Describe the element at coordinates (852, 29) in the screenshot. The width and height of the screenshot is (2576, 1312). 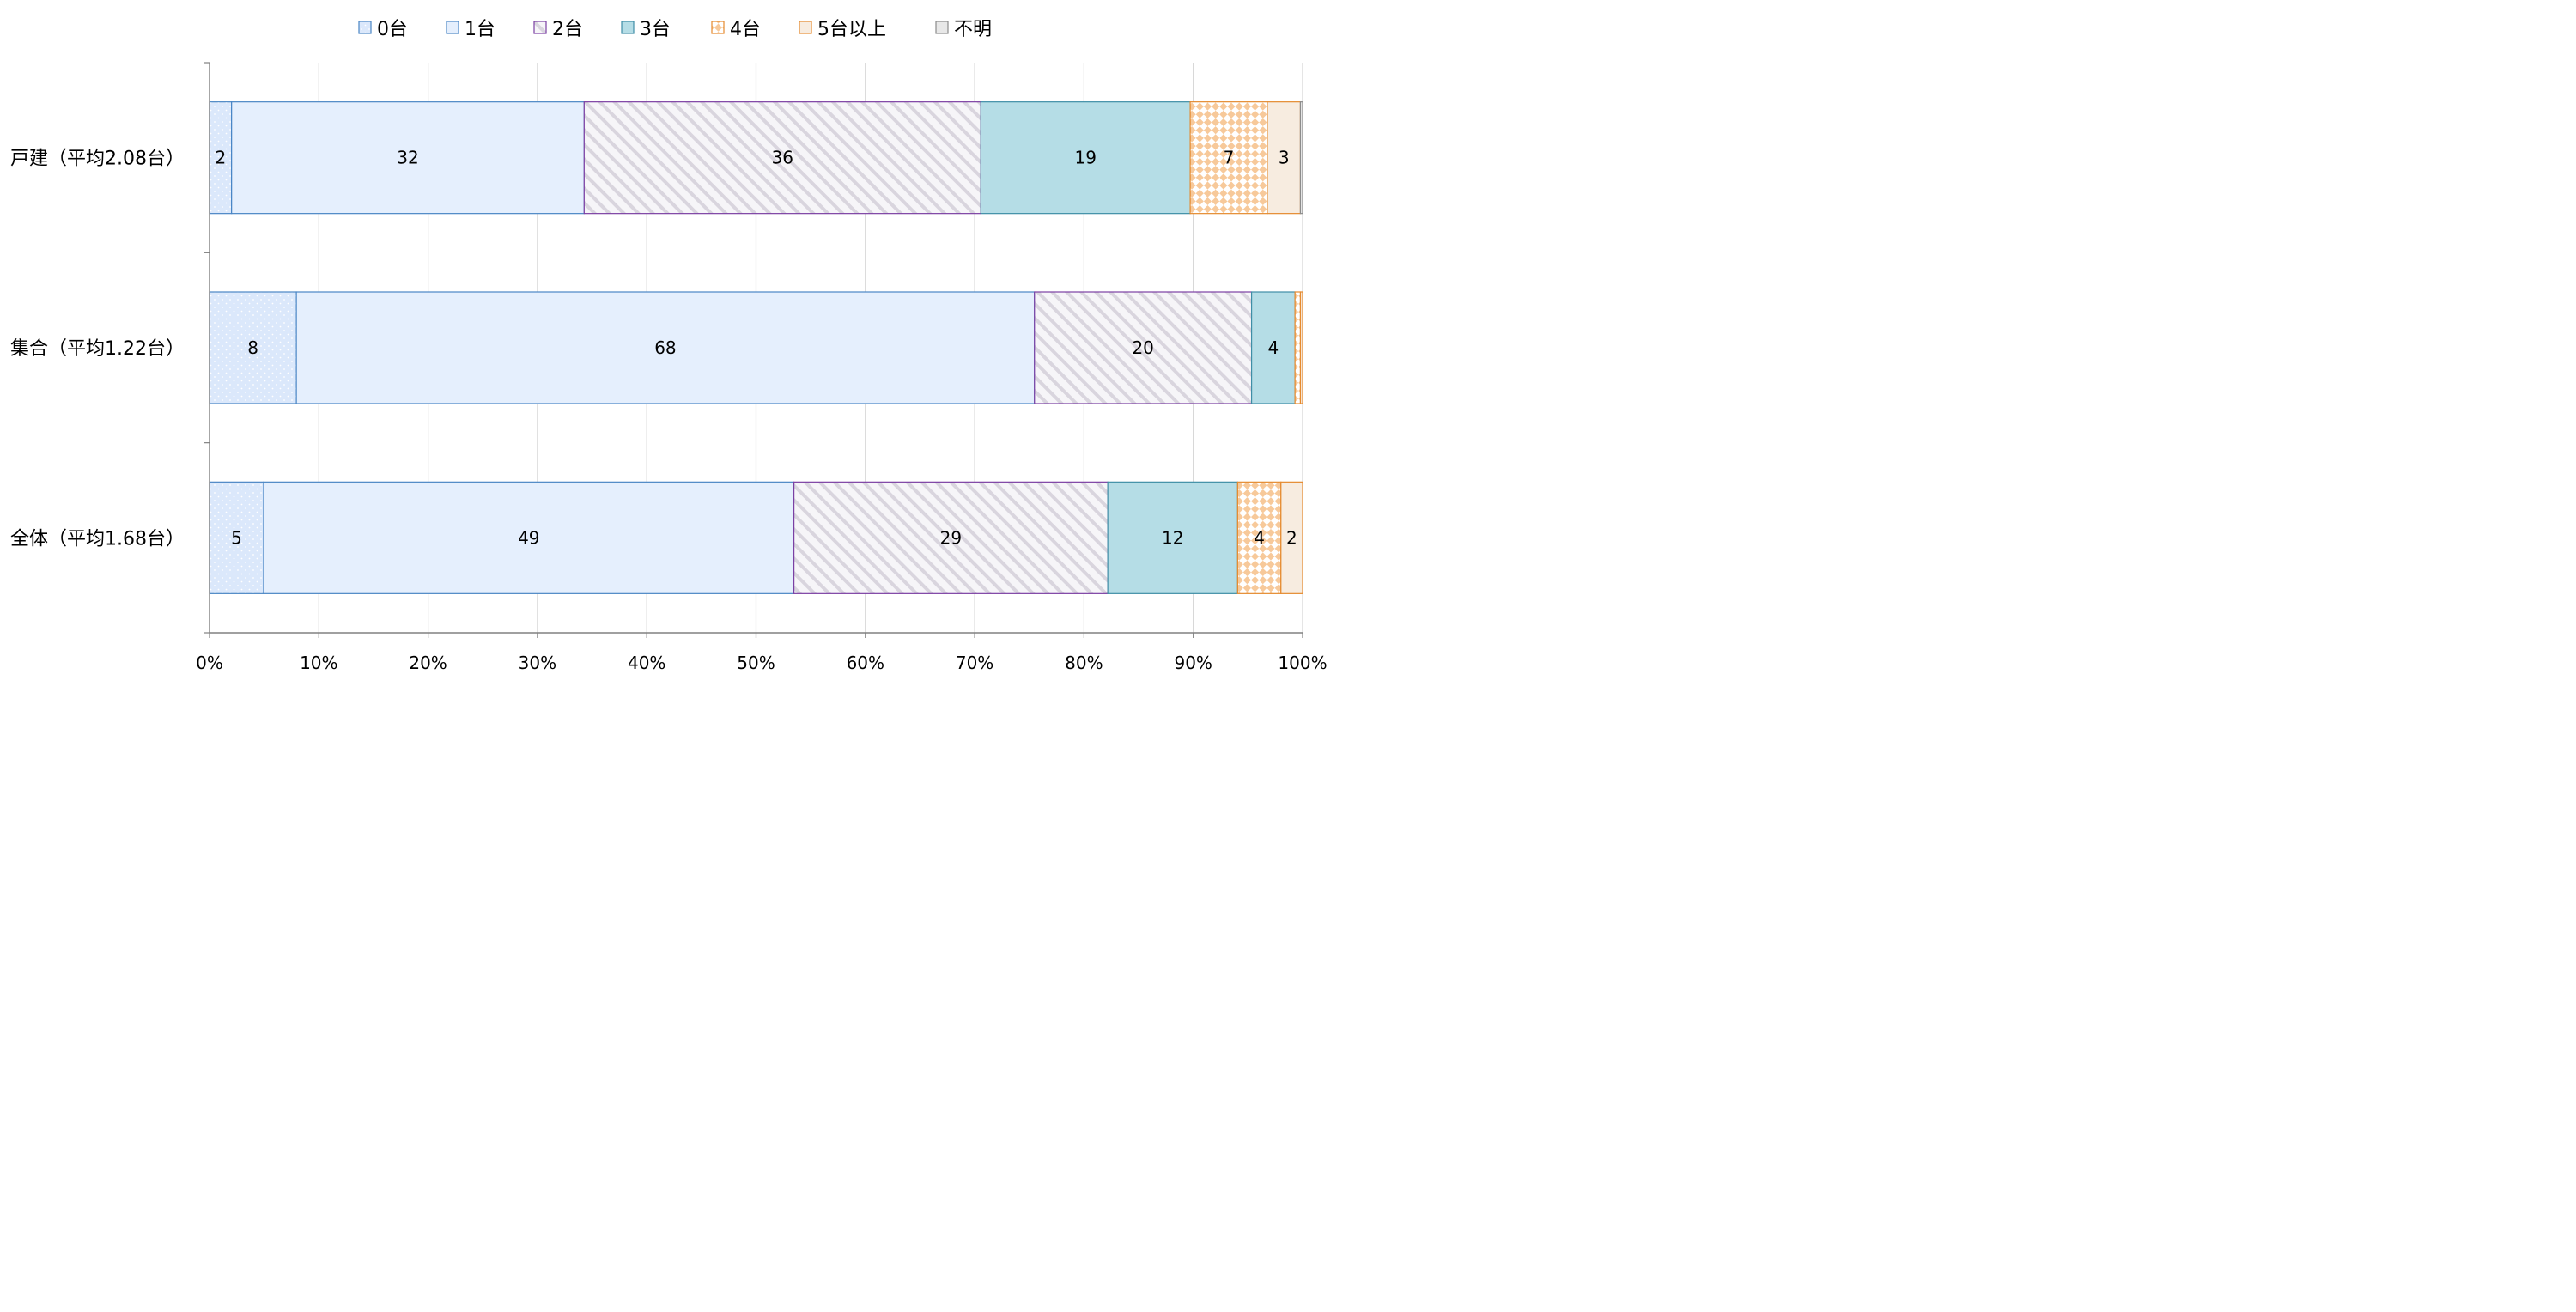
I see `legend-label: 5台以上` at that location.